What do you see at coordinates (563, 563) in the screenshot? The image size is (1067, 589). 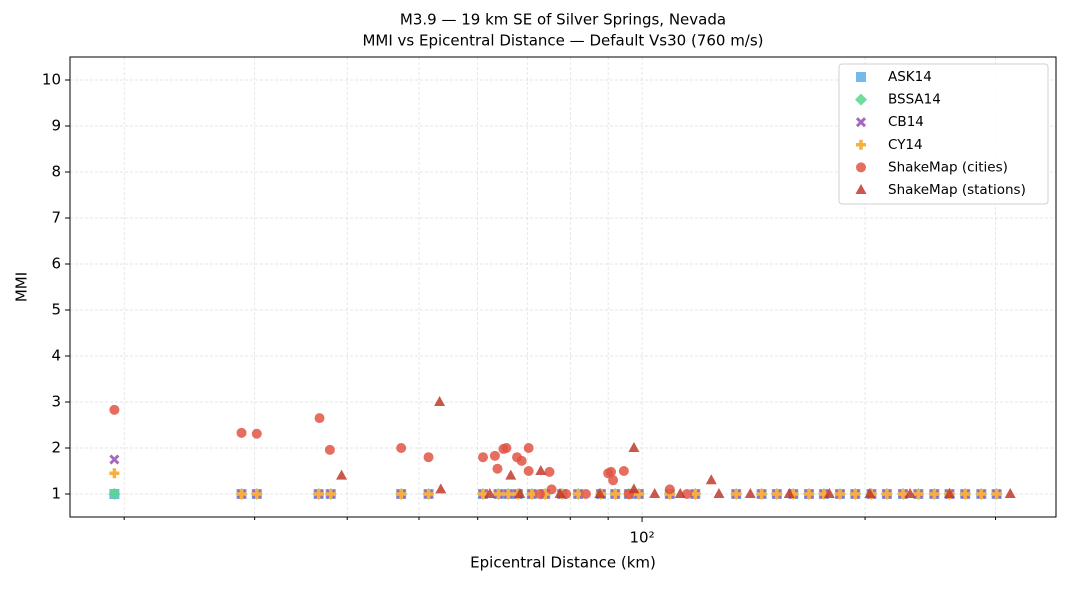 I see `x-axis-label: Epicentral Distance (km)` at bounding box center [563, 563].